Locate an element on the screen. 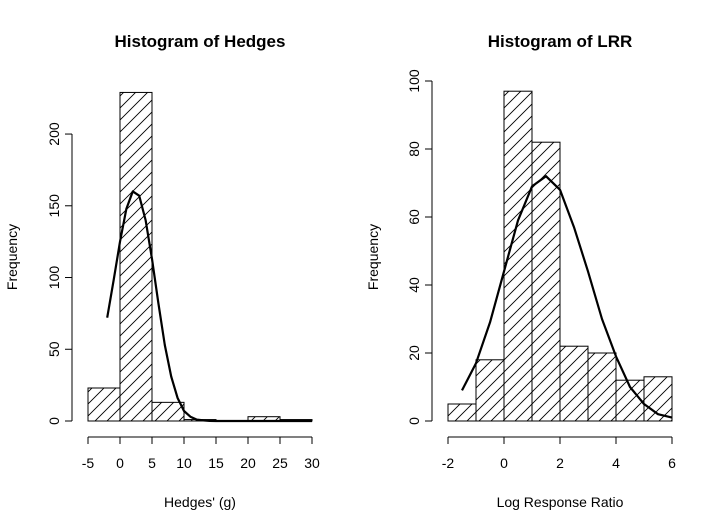  y-tick-label: 200 is located at coordinates (54, 134).